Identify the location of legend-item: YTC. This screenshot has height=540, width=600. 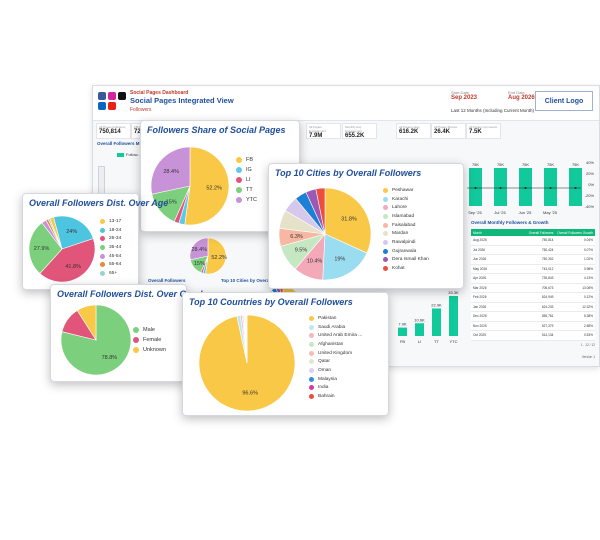
(246, 200).